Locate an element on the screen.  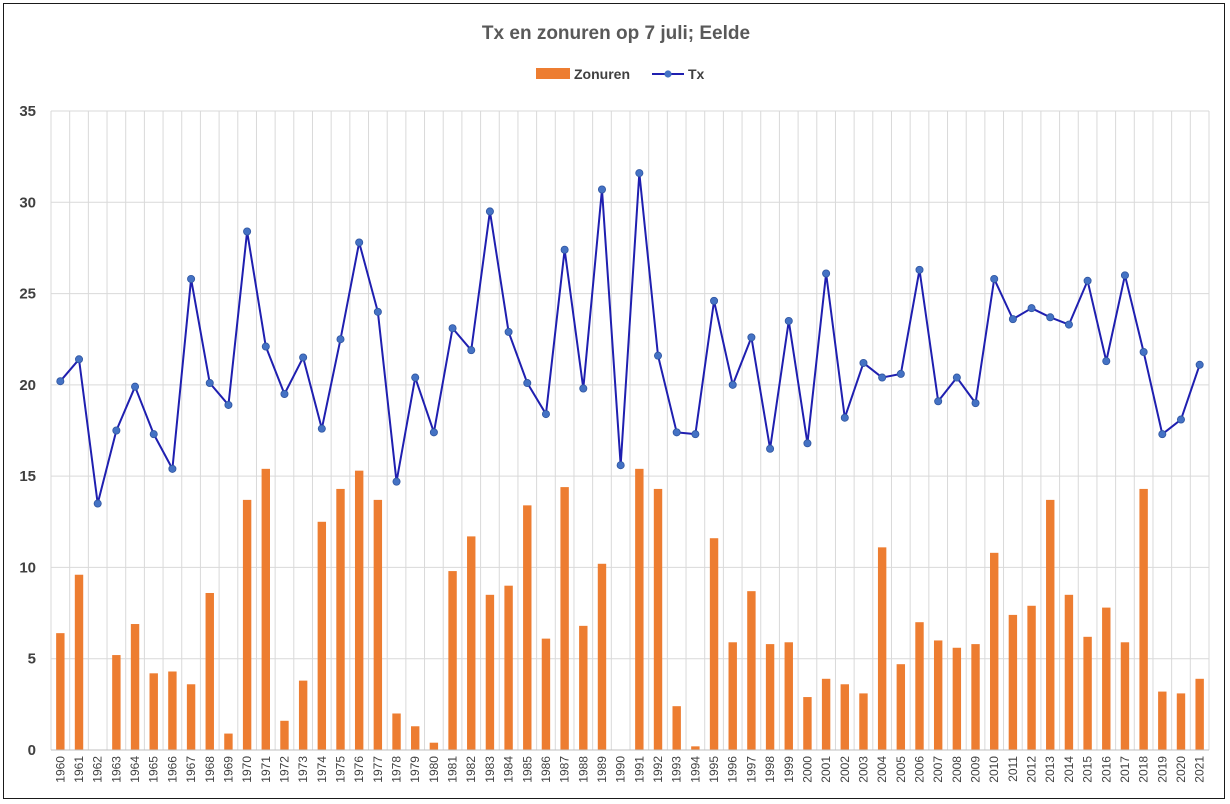
x-tick-label: 1996 is located at coordinates (733, 769).